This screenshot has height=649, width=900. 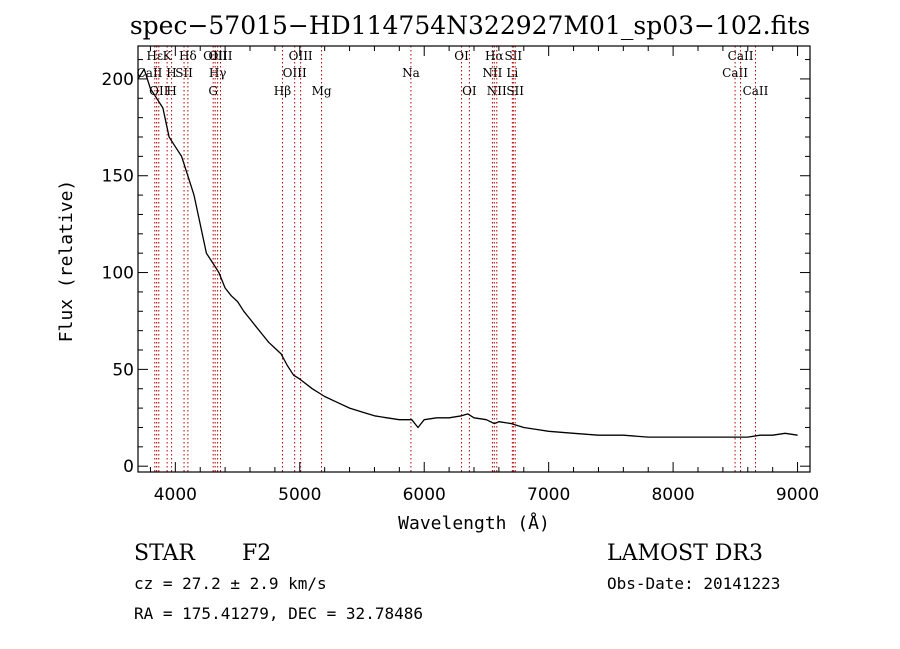 I want to click on line-label-3: K, so click(x=168, y=56).